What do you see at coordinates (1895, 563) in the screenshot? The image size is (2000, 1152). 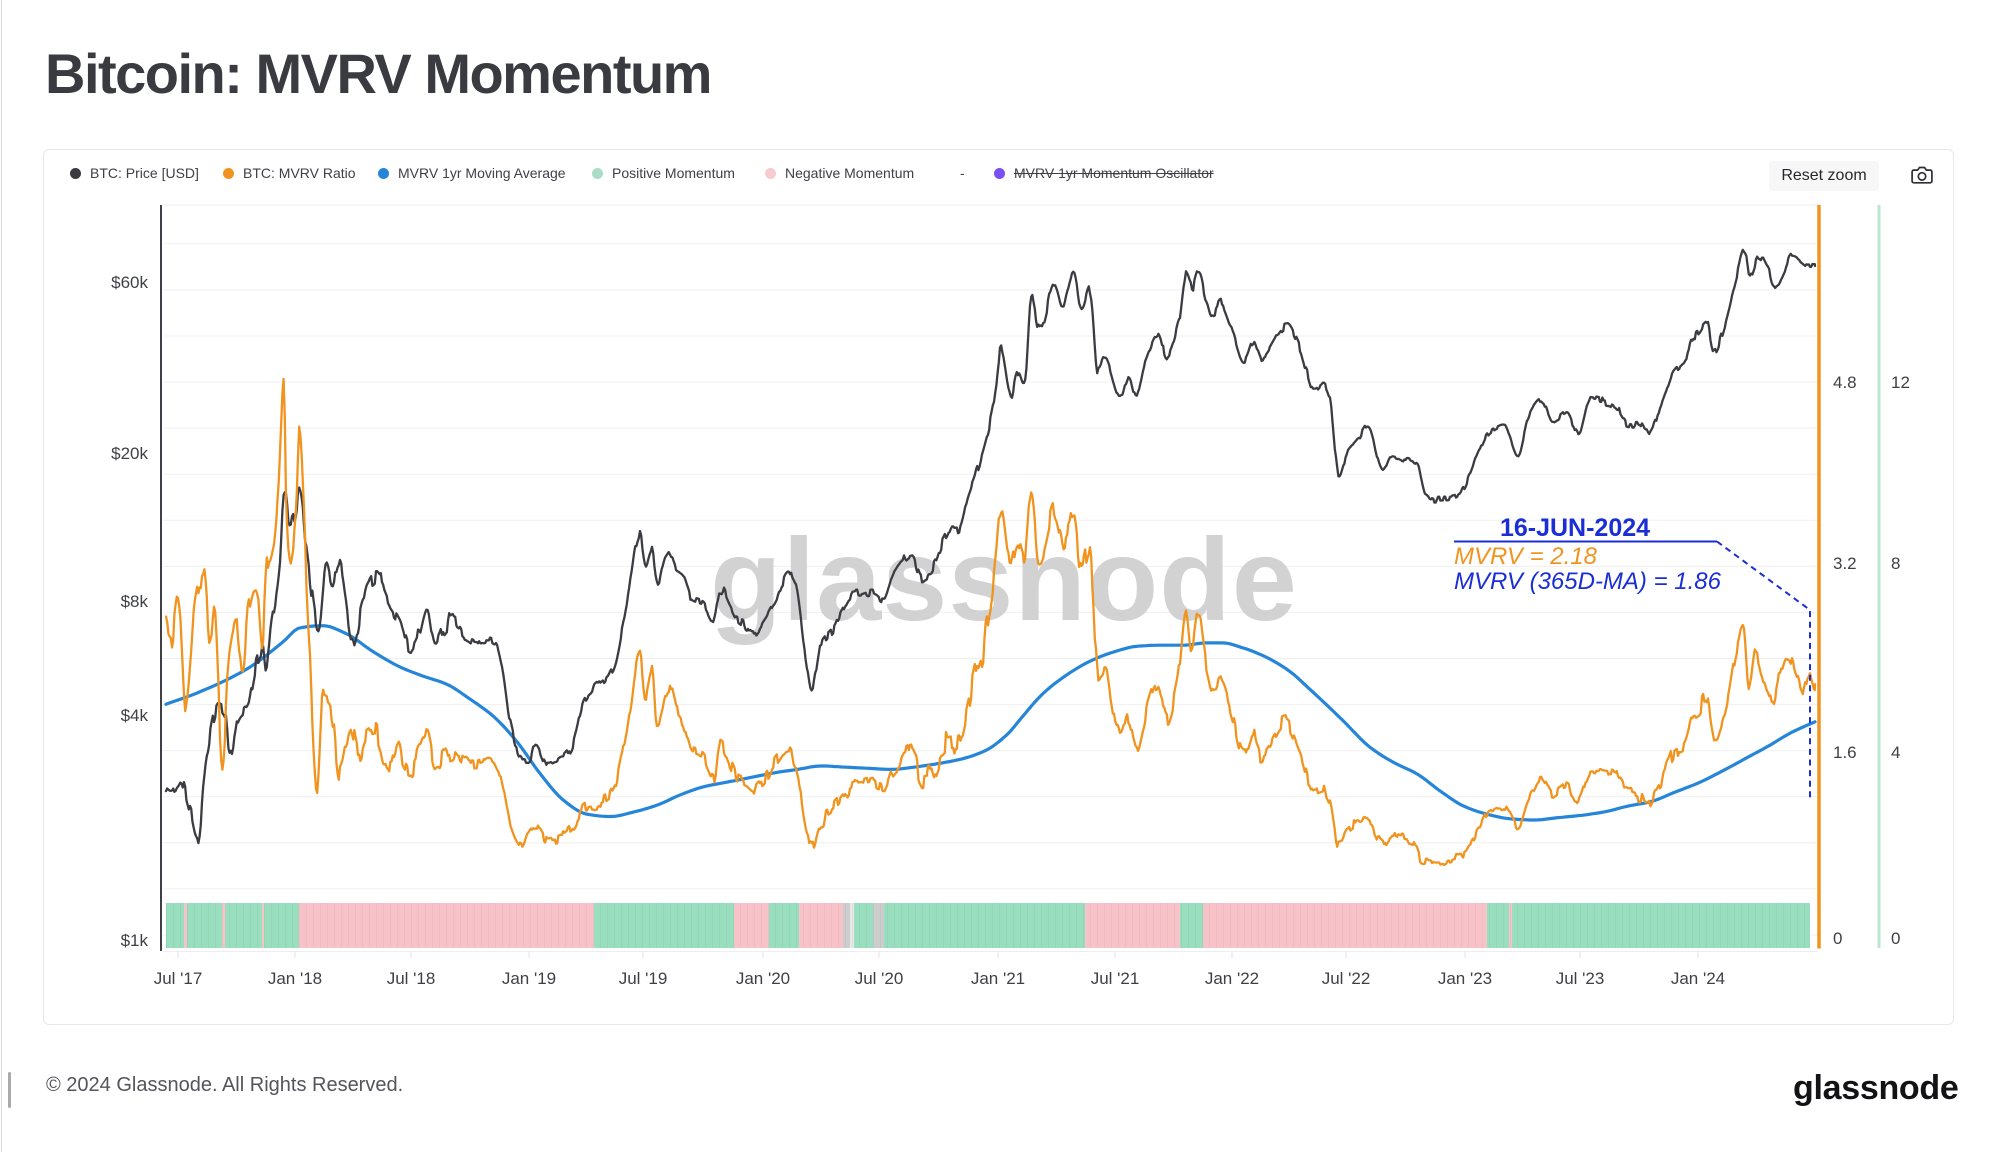 I see `svg-text: 8` at bounding box center [1895, 563].